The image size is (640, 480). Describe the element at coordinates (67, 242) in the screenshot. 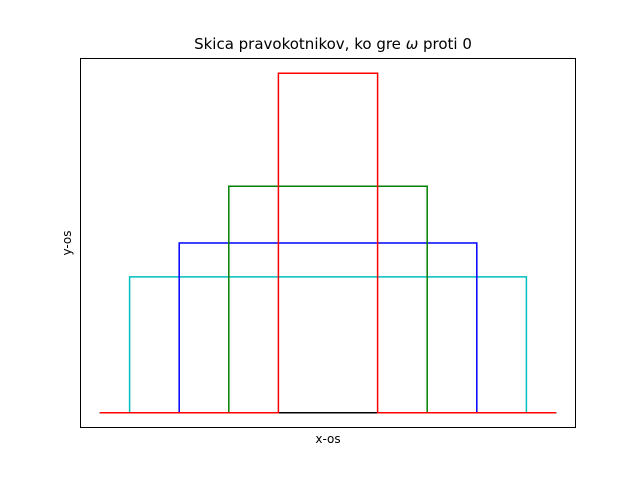

I see `y-axis-label: y-os` at that location.